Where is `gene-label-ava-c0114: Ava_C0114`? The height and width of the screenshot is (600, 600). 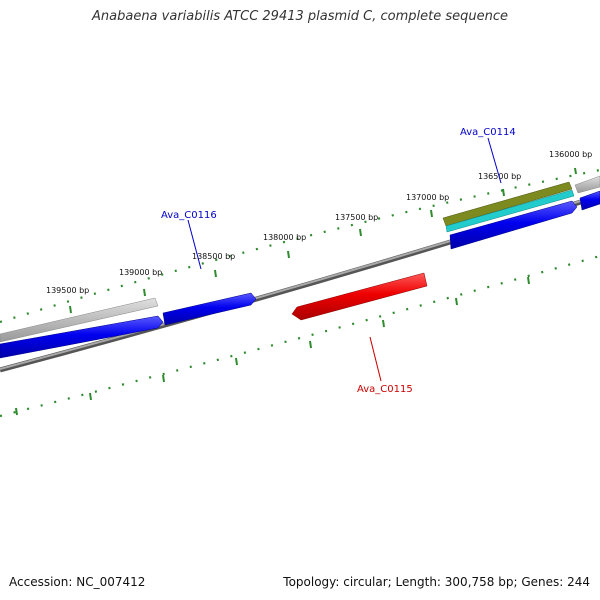
gene-label-ava-c0114: Ava_C0114 is located at coordinates (488, 132).